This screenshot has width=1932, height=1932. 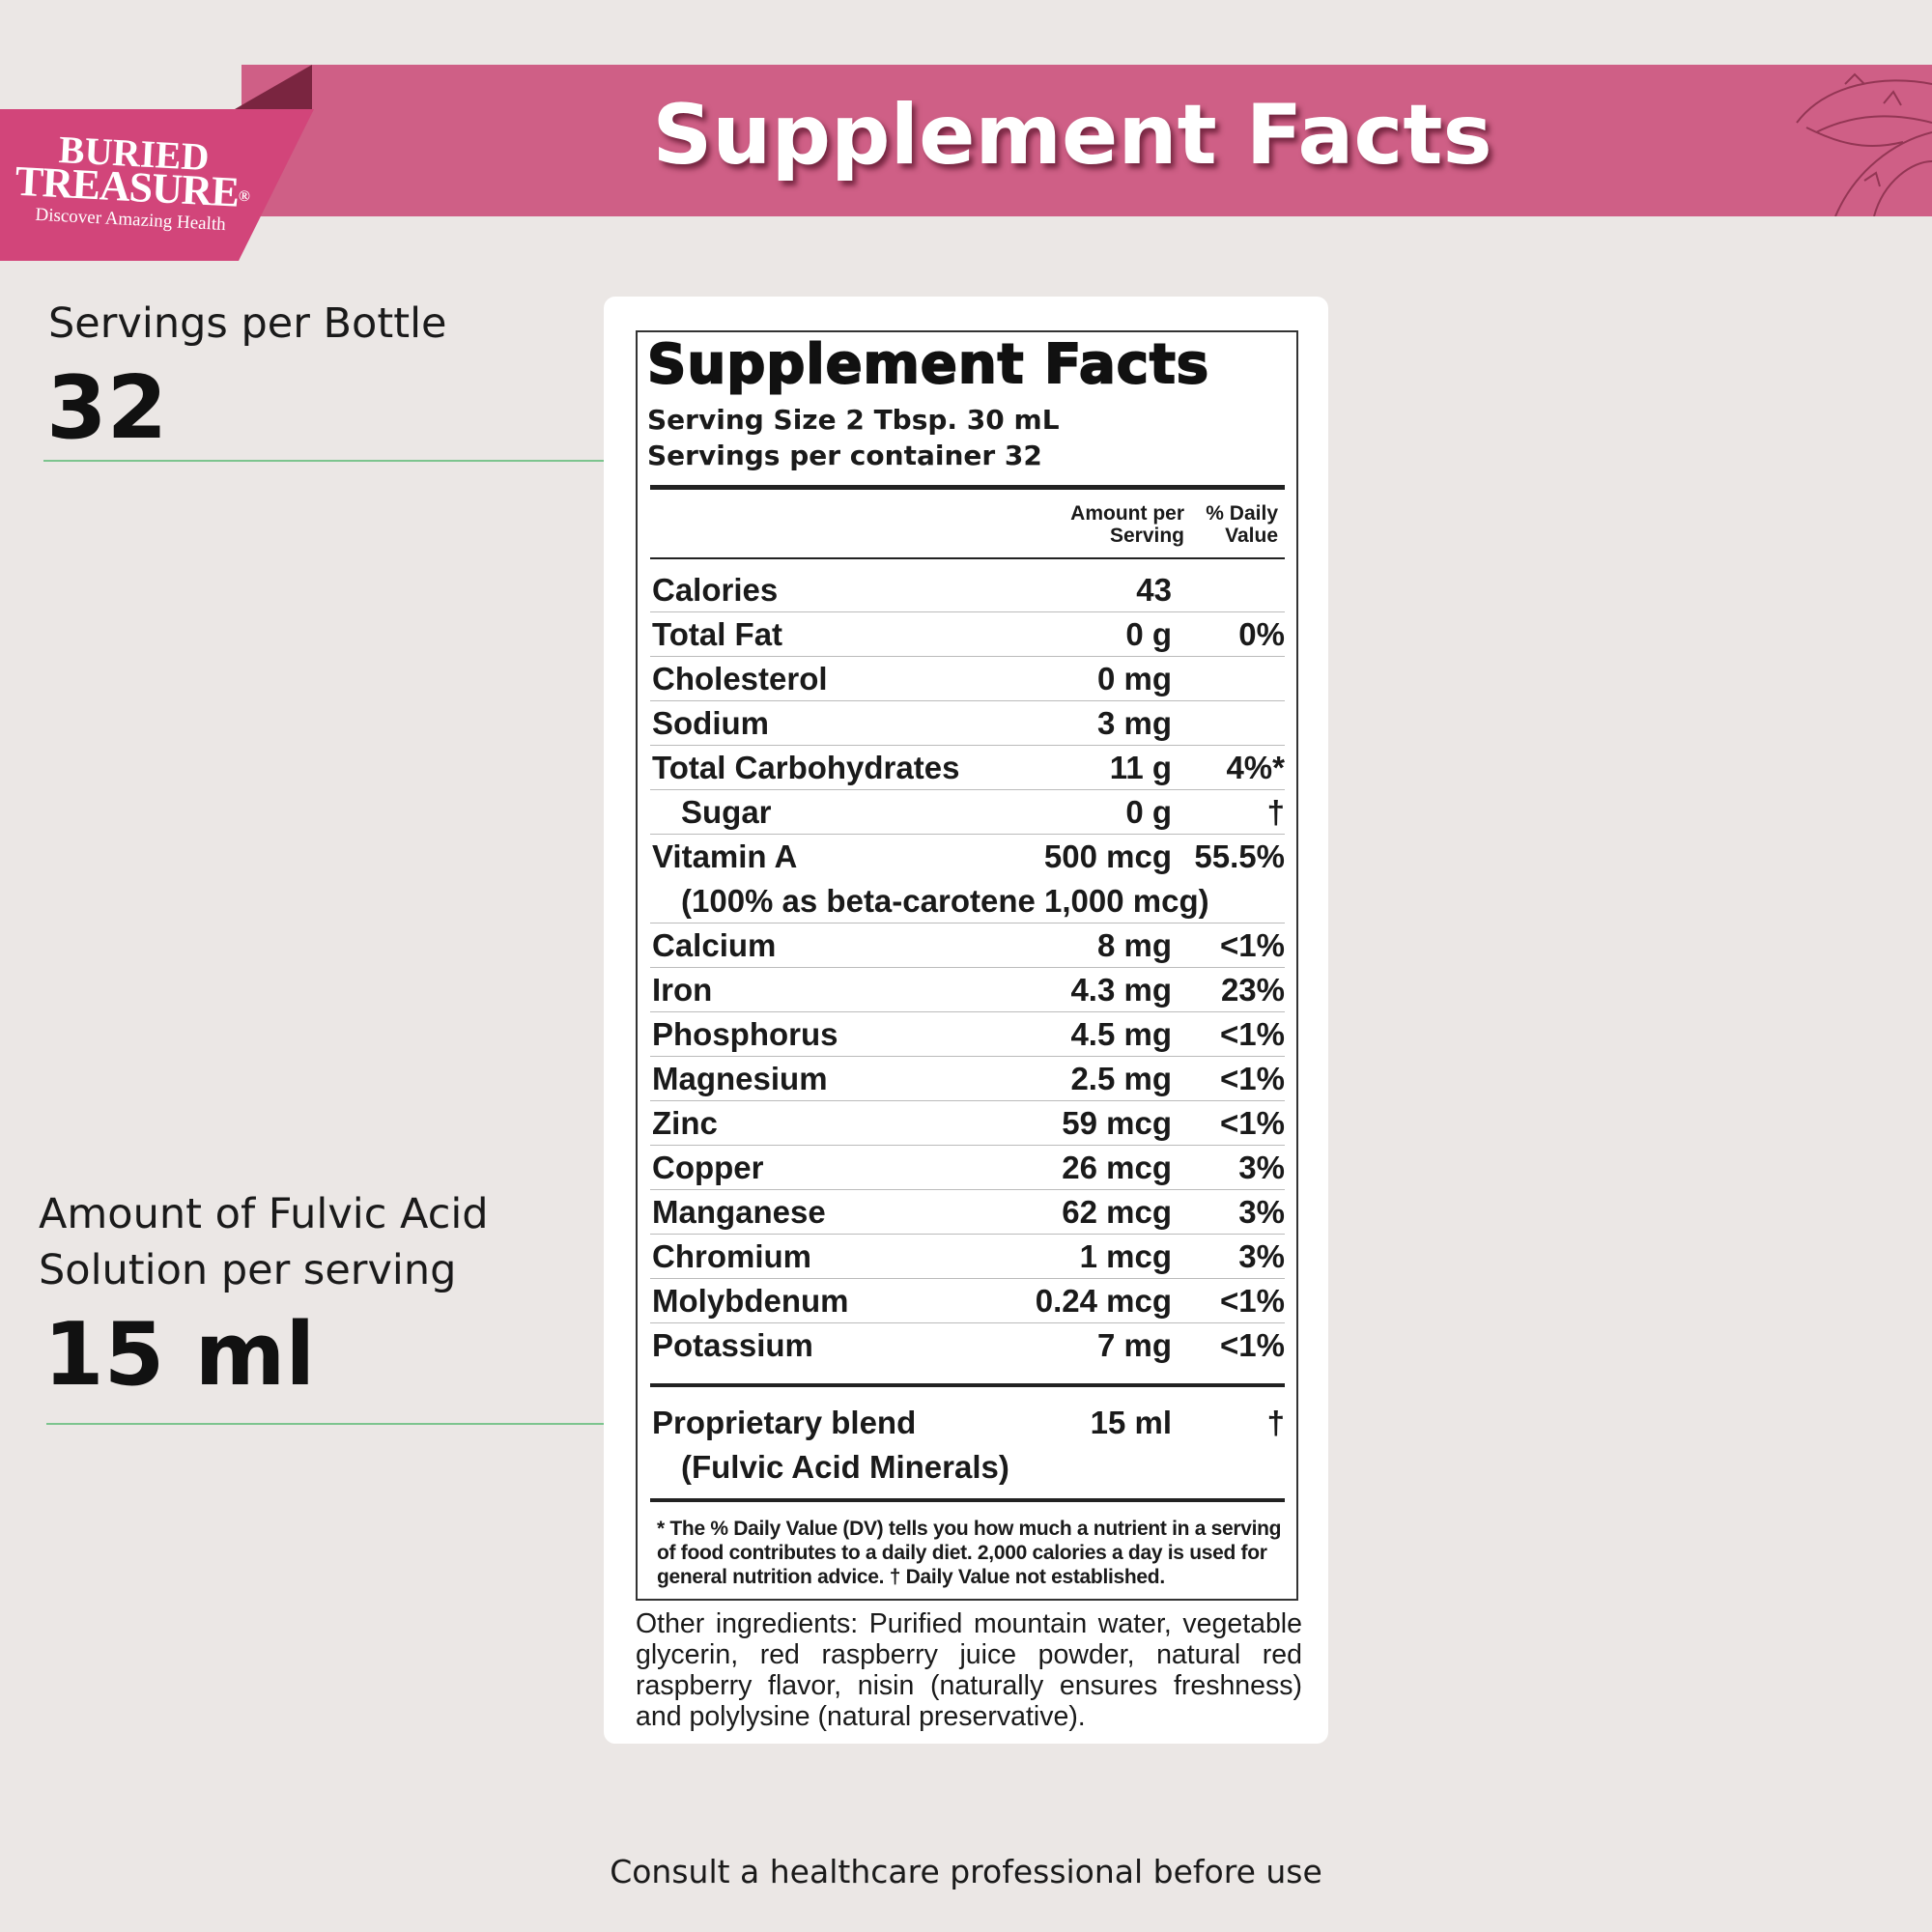 I want to click on nutrient-row: Calcium 8 mg <1%, so click(x=967, y=945).